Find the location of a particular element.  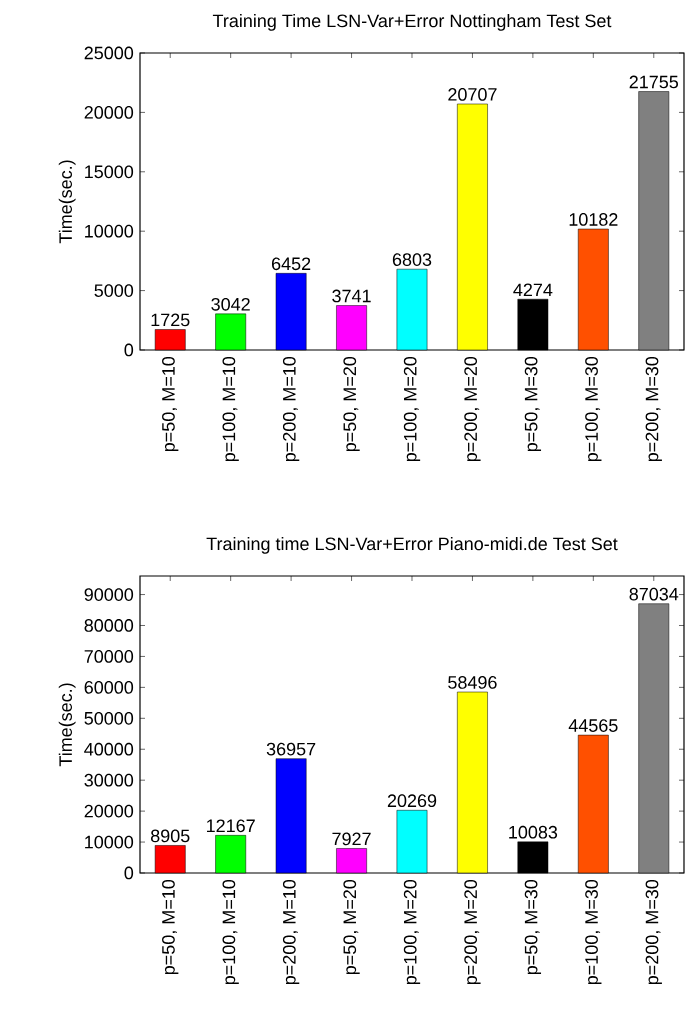

data-label: 1725 is located at coordinates (170, 320).